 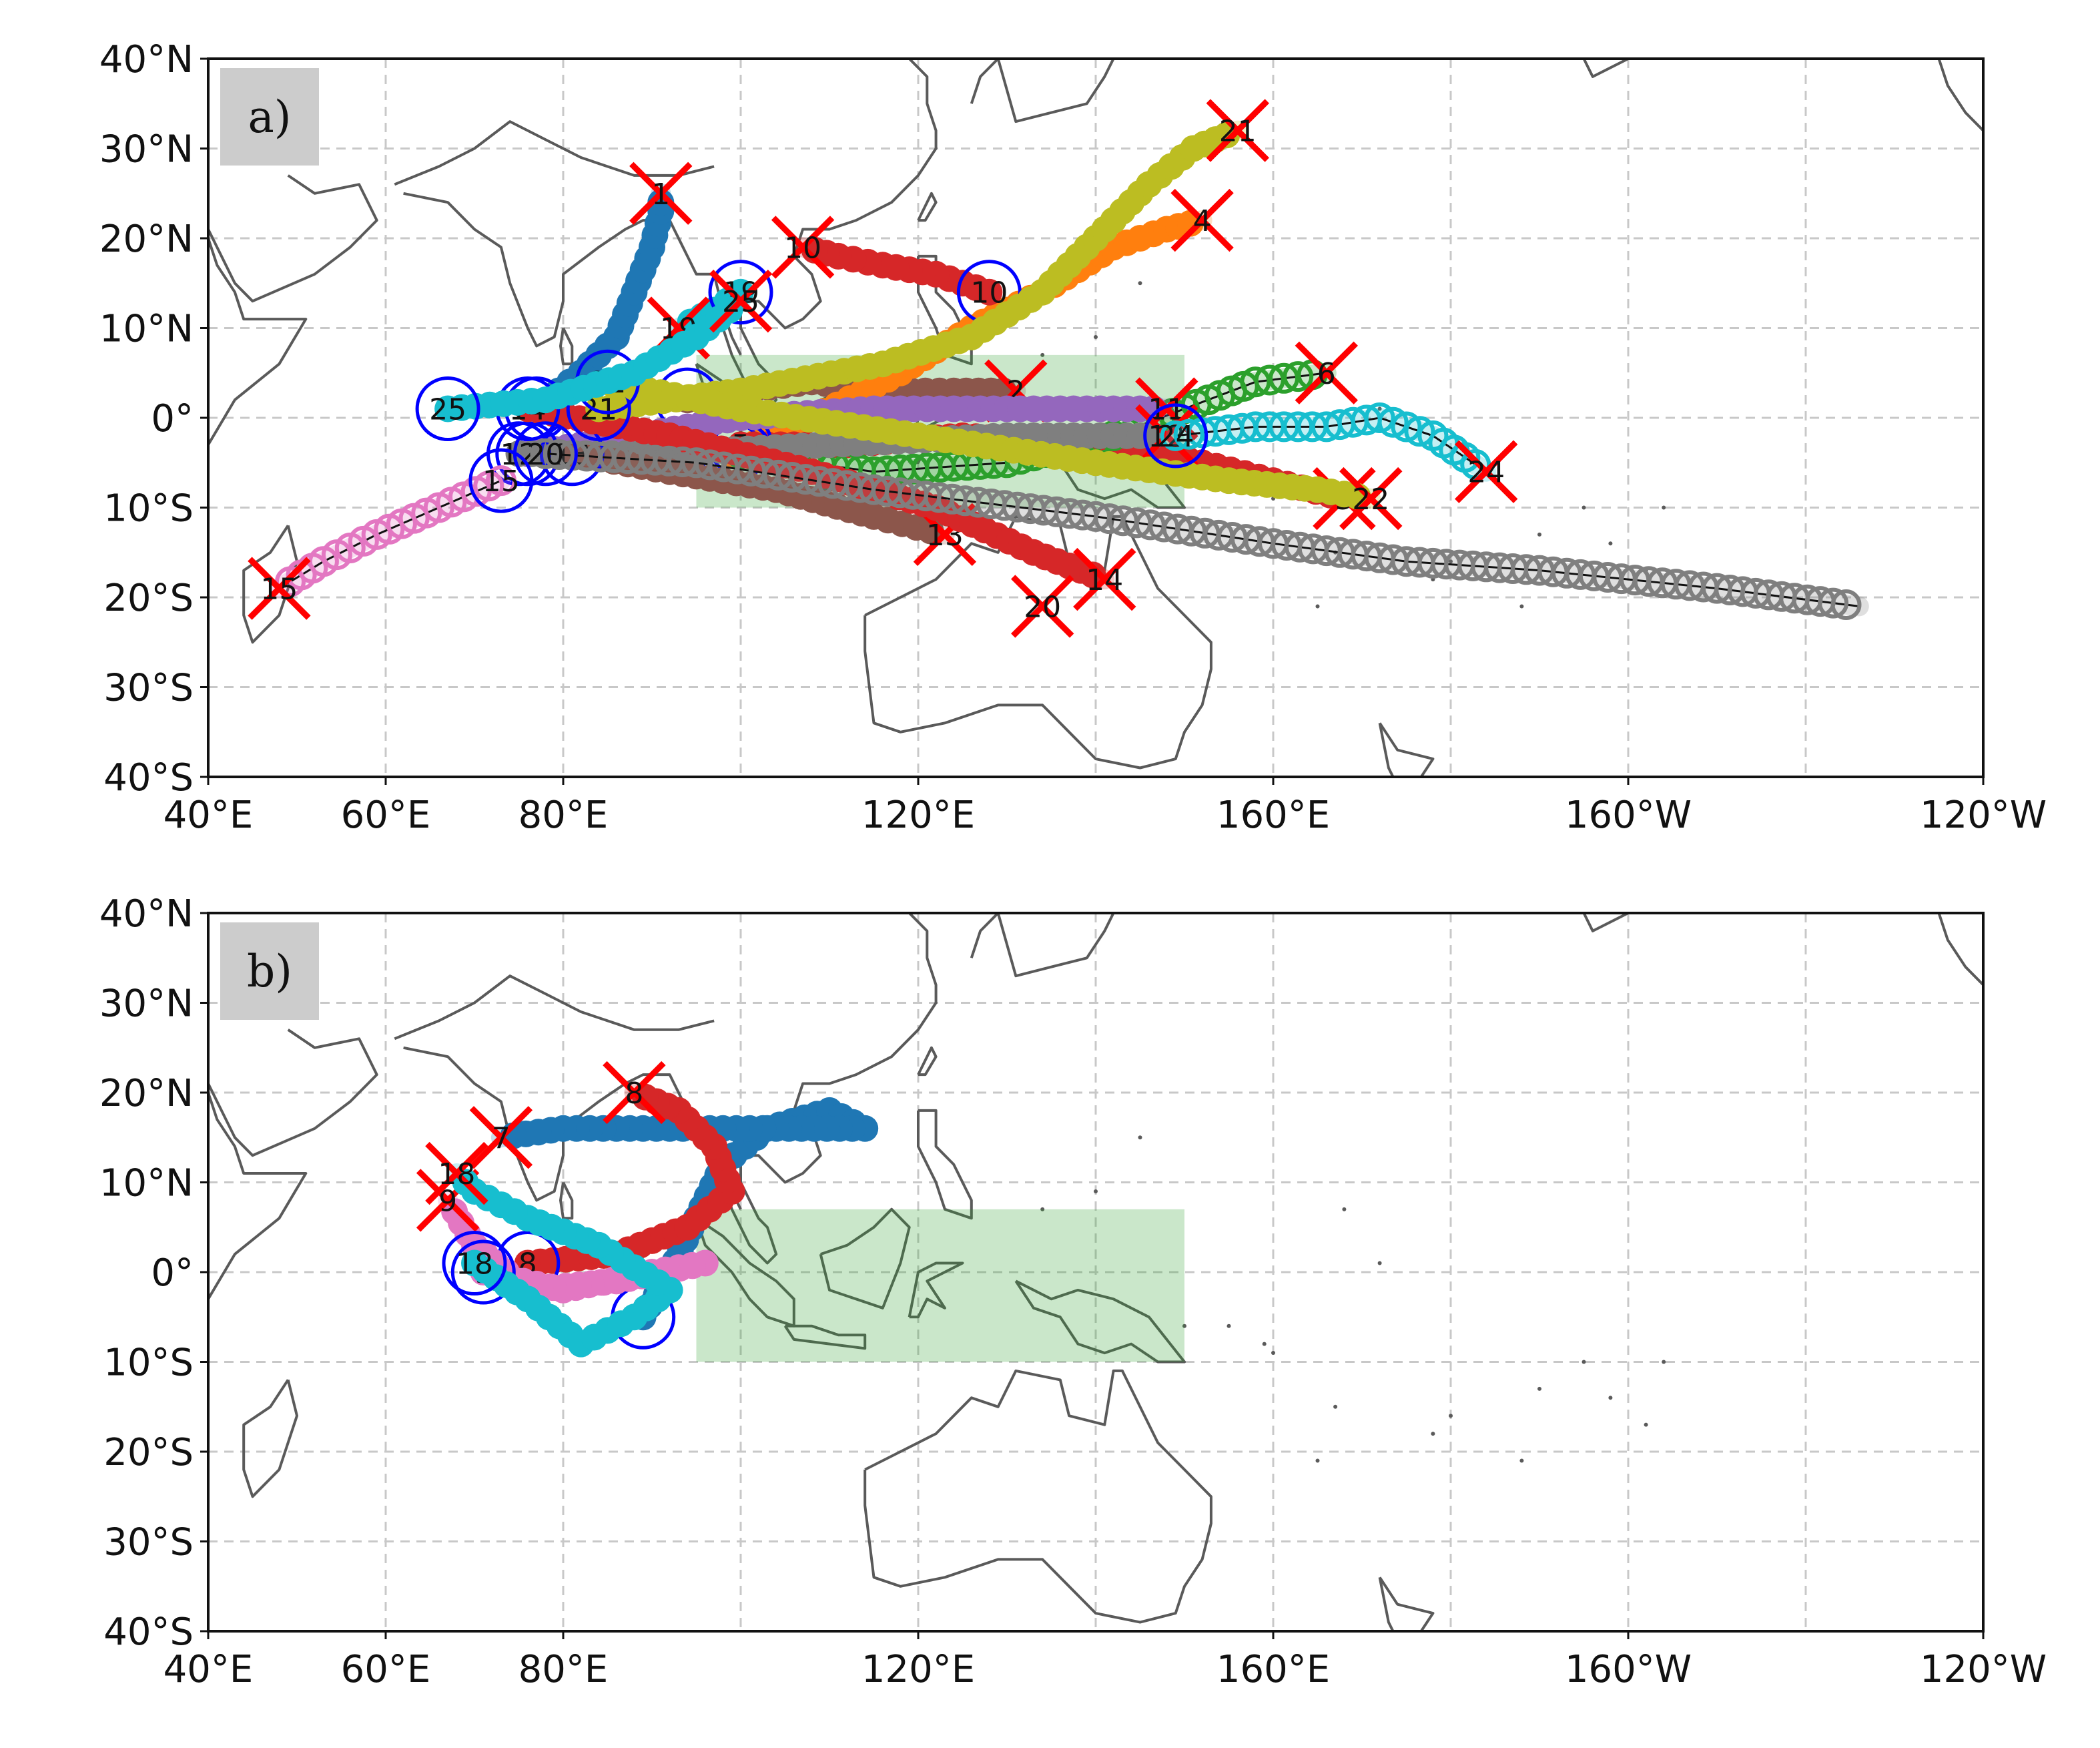 What do you see at coordinates (386, 815) in the screenshot?
I see `x-tick-label: 60°E` at bounding box center [386, 815].